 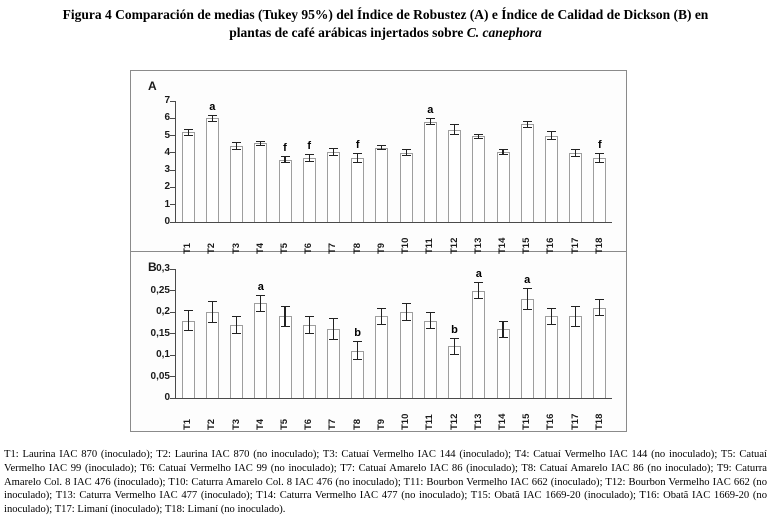 What do you see at coordinates (163, 354) in the screenshot?
I see `y-tick-label: 0,1` at bounding box center [163, 354].